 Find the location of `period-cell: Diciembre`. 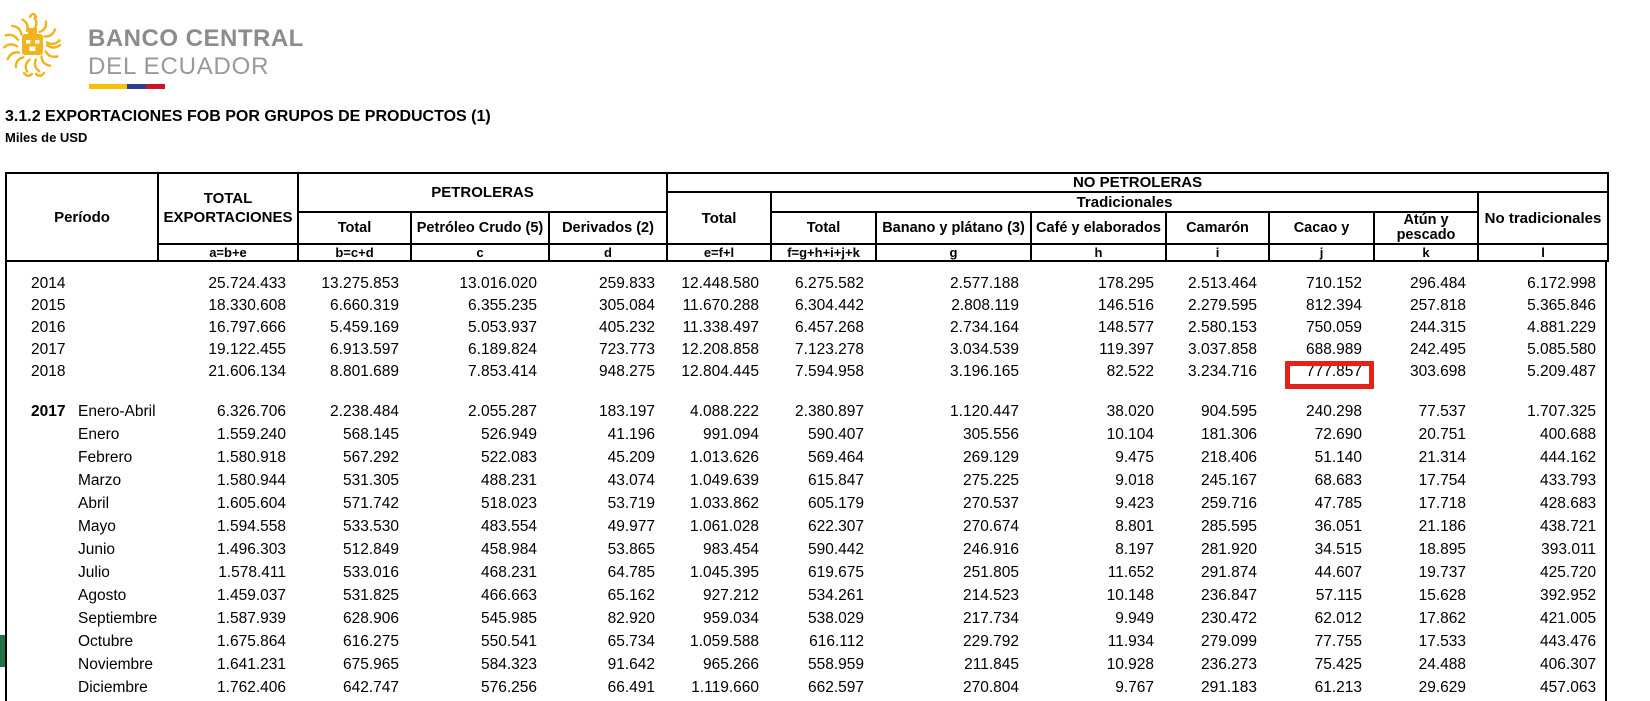

period-cell: Diciembre is located at coordinates (82, 687).